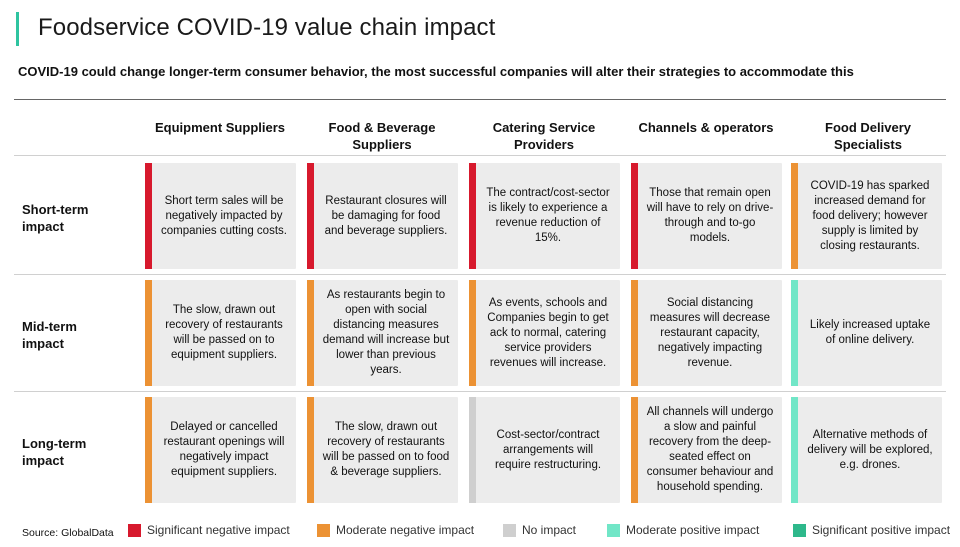  I want to click on column-header-equipment-suppliers: Equipment Suppliers, so click(219, 127).